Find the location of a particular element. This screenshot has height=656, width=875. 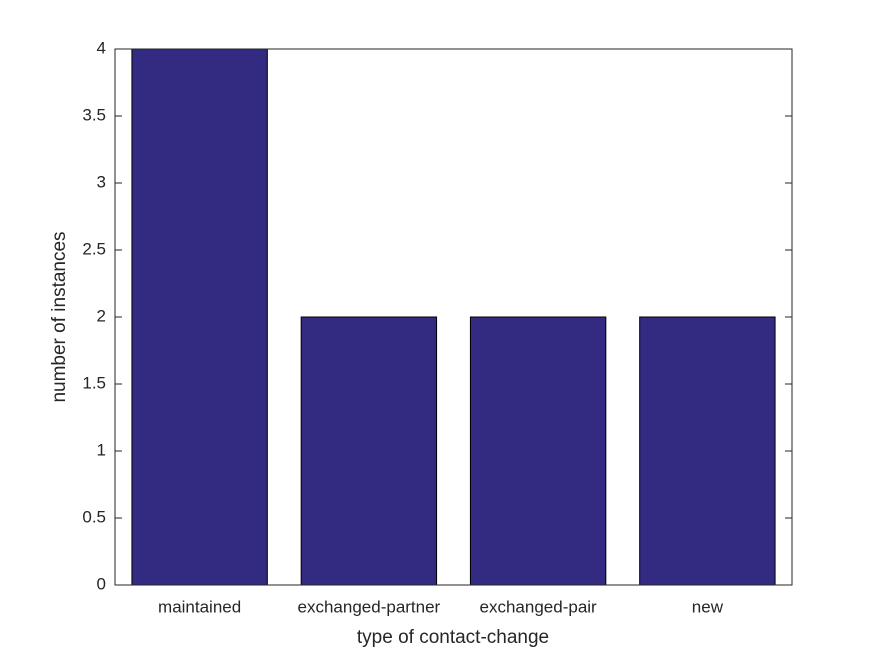

y-tick-label: 2.5 is located at coordinates (94, 248).